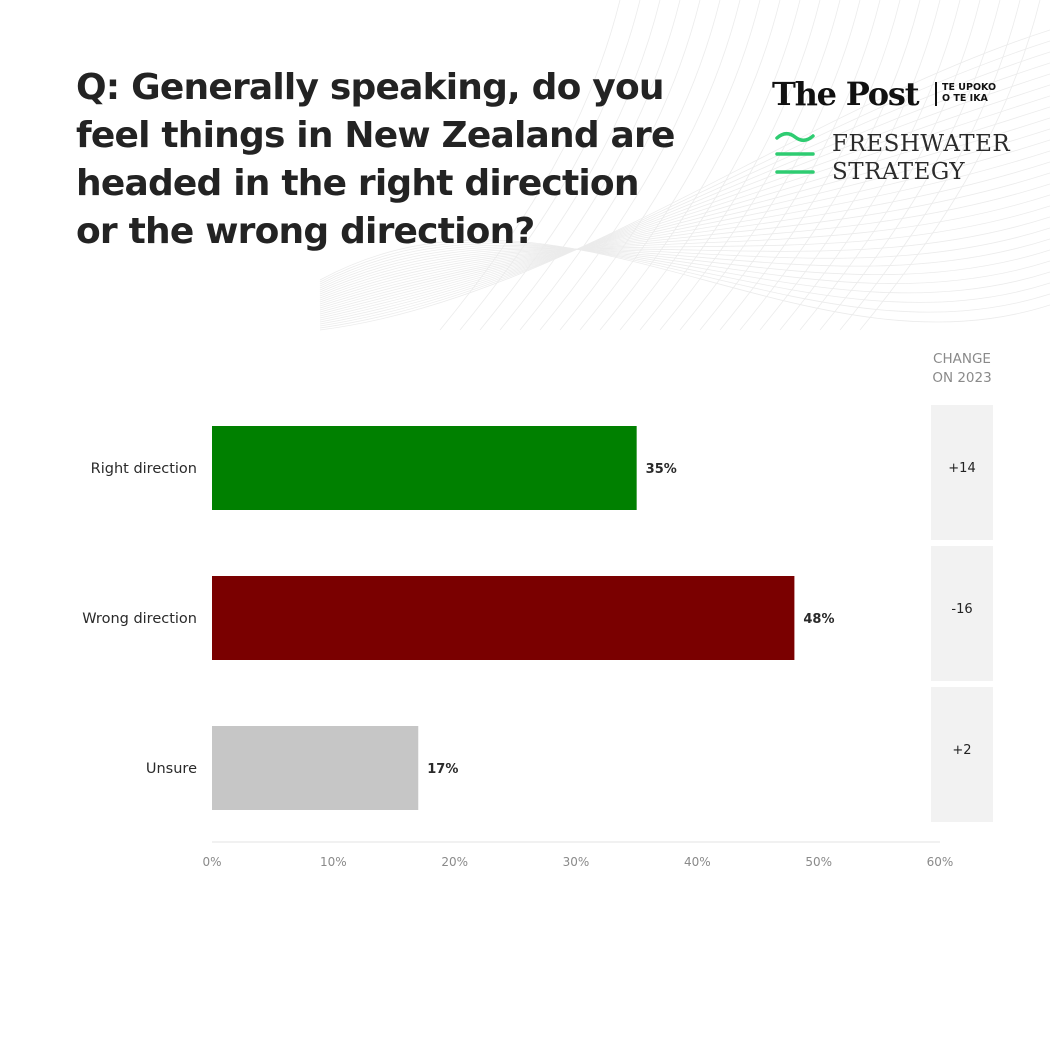 The image size is (1050, 1050). What do you see at coordinates (661, 469) in the screenshot?
I see `value-label: 35%` at bounding box center [661, 469].